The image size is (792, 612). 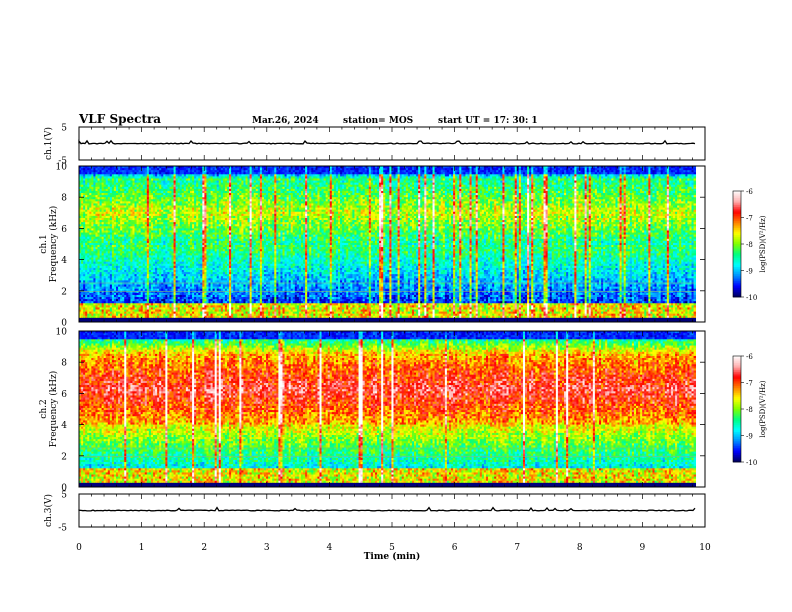 What do you see at coordinates (119, 119) in the screenshot?
I see `figure-title: VLF Spectra` at bounding box center [119, 119].